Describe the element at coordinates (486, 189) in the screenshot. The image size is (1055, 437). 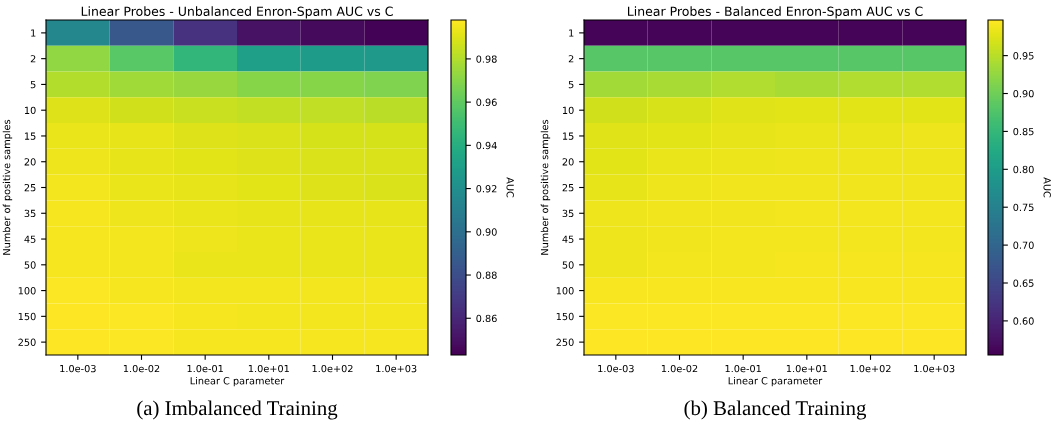
I see `color-bar-label: 0.92` at that location.